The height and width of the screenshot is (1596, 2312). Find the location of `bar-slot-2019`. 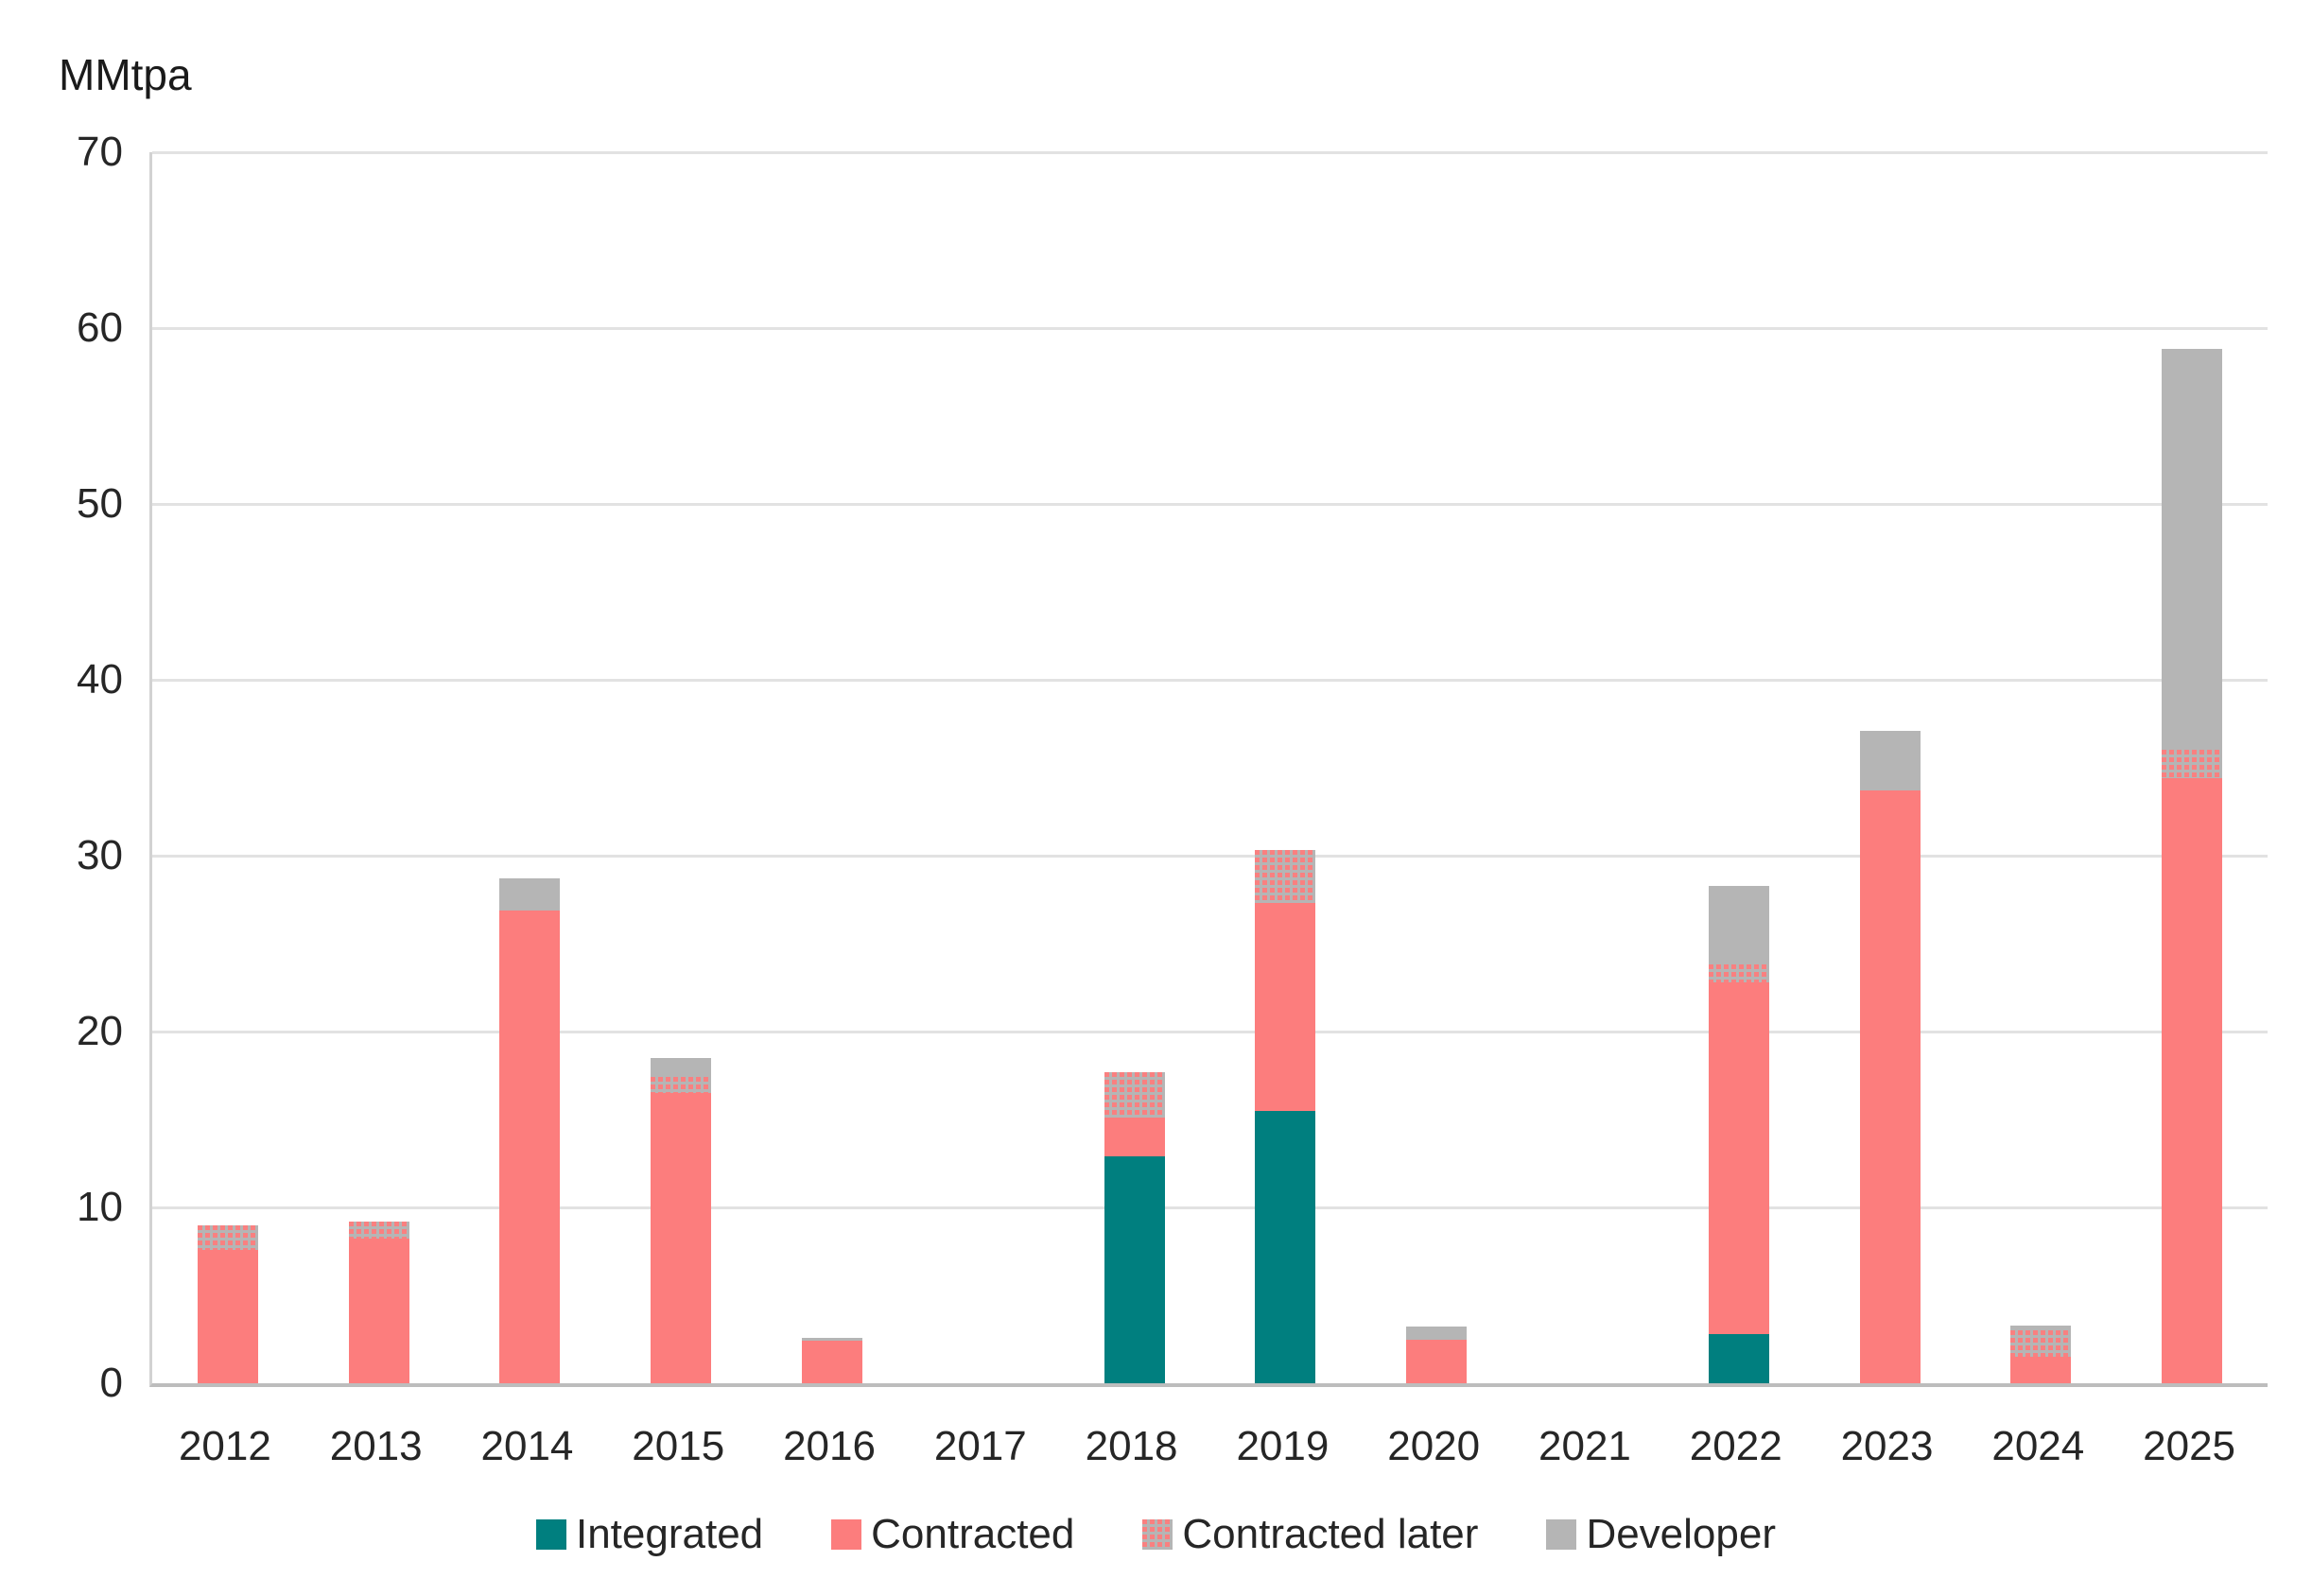

bar-slot-2019 is located at coordinates (1286, 767).